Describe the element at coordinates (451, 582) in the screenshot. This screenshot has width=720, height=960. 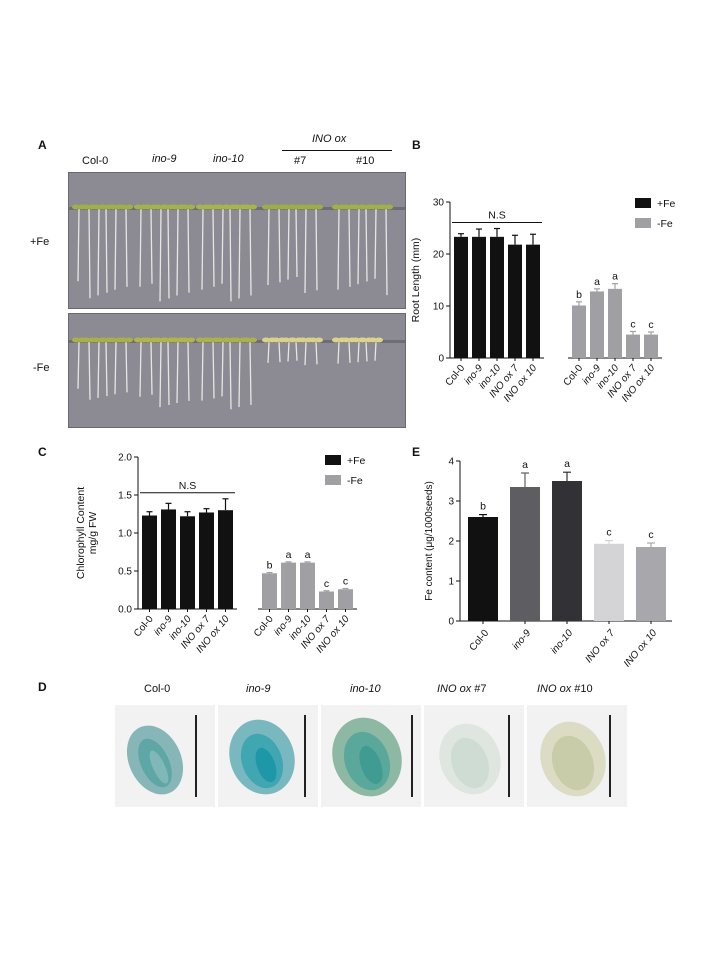
I see `y-tick-label: 1` at that location.